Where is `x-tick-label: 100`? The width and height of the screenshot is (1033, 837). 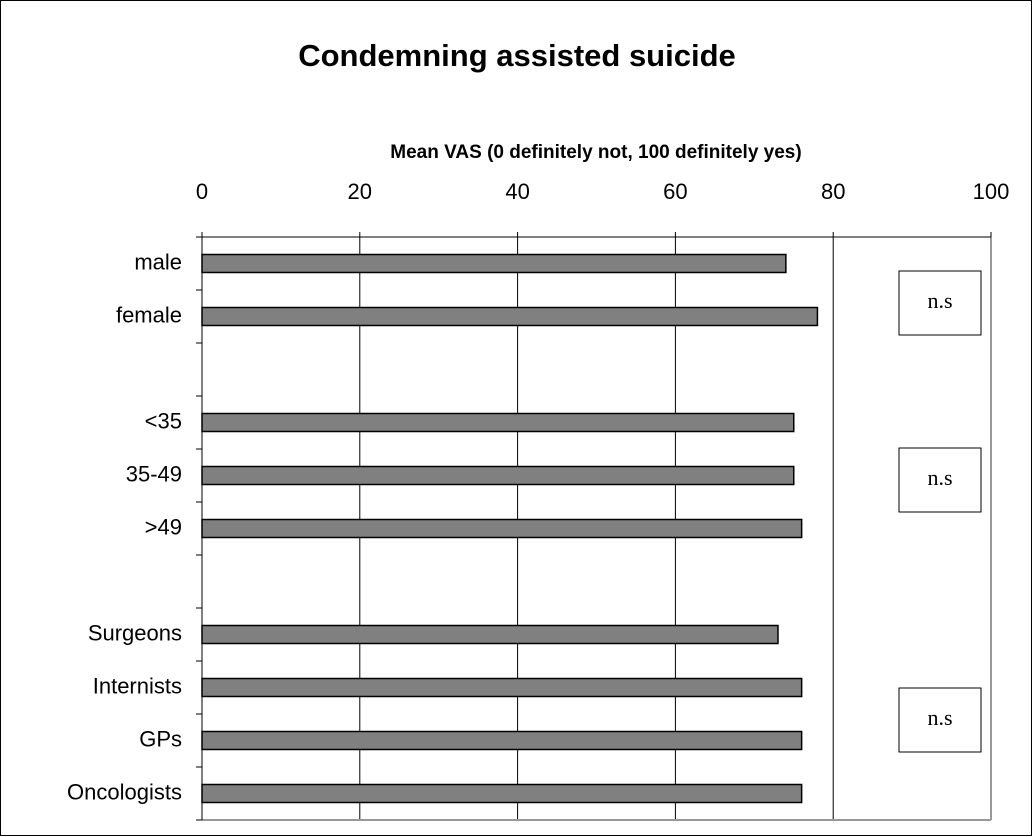
x-tick-label: 100 is located at coordinates (991, 191).